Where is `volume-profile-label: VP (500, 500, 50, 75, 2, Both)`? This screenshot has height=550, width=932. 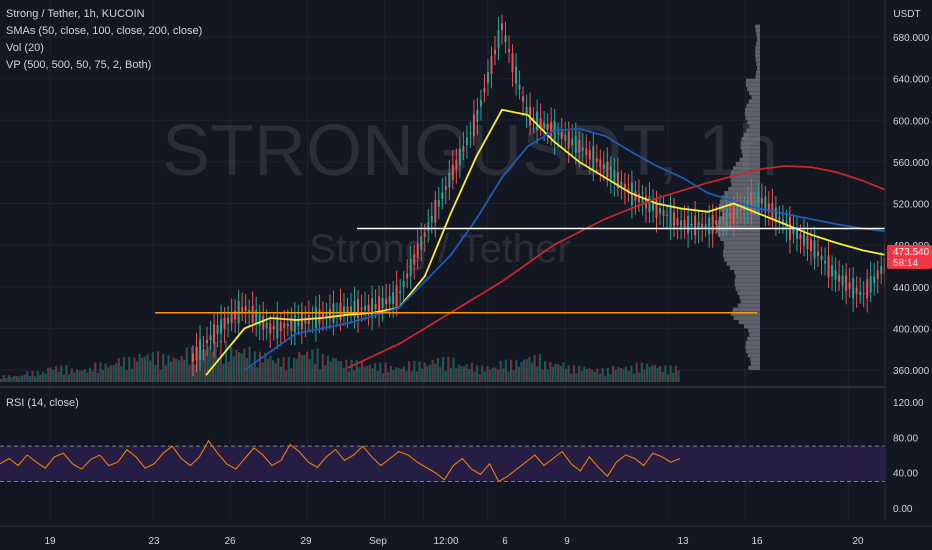
volume-profile-label: VP (500, 500, 50, 75, 2, Both) is located at coordinates (79, 65).